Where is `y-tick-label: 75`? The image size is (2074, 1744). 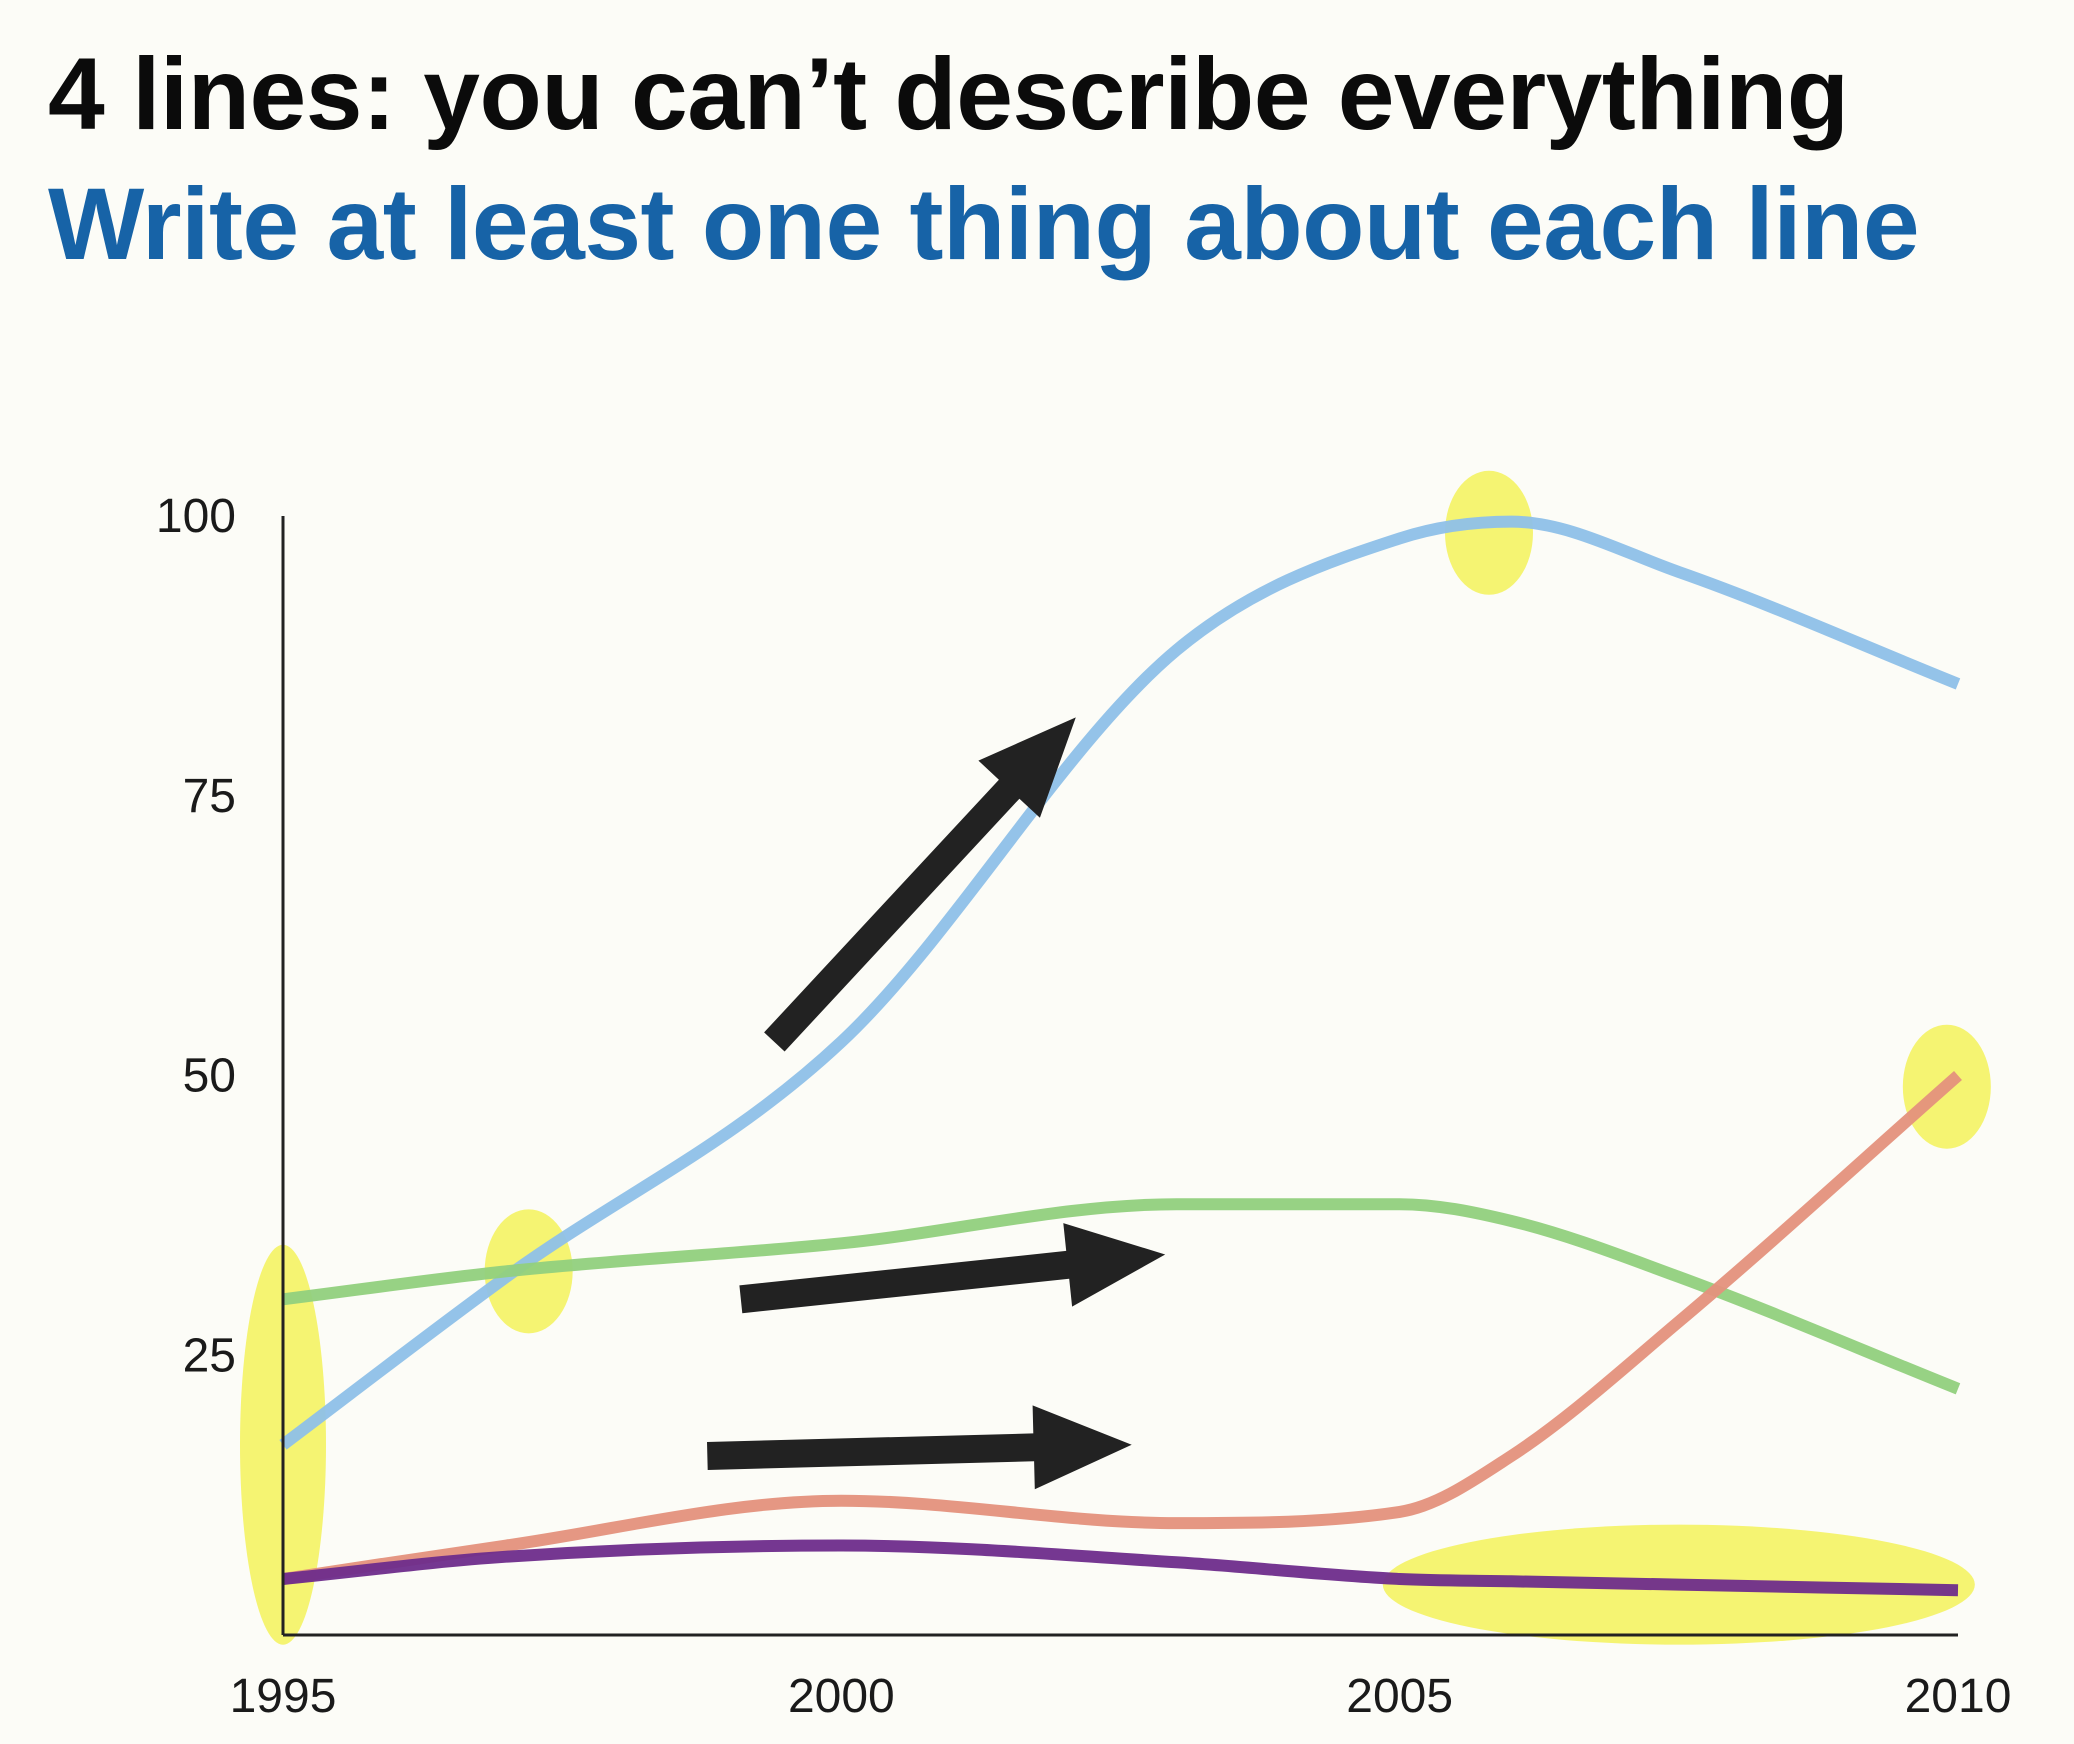
y-tick-label: 75 is located at coordinates (209, 796).